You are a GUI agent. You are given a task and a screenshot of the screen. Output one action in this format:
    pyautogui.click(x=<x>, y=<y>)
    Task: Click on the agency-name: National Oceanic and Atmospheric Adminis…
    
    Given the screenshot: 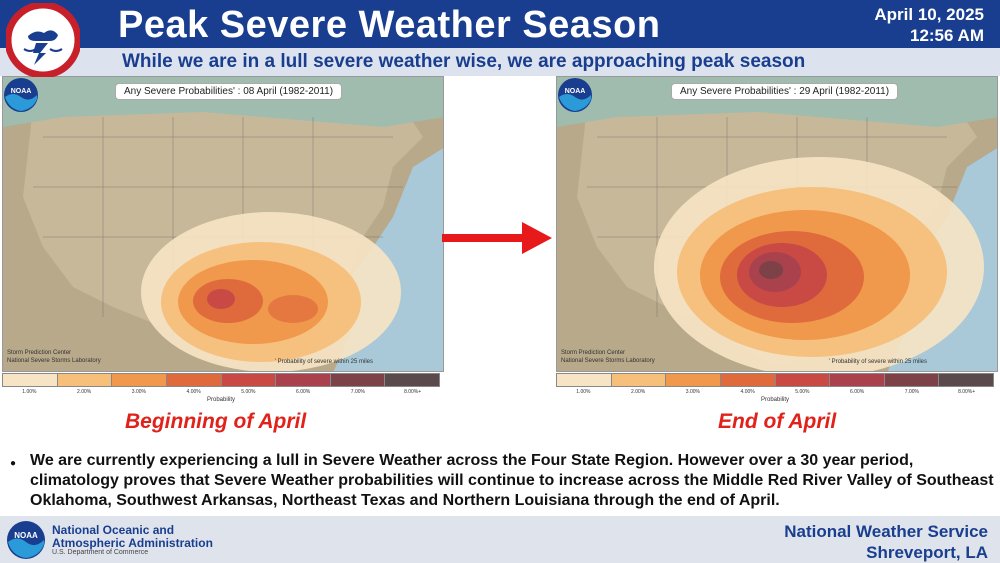 What is the action you would take?
    pyautogui.click(x=132, y=537)
    